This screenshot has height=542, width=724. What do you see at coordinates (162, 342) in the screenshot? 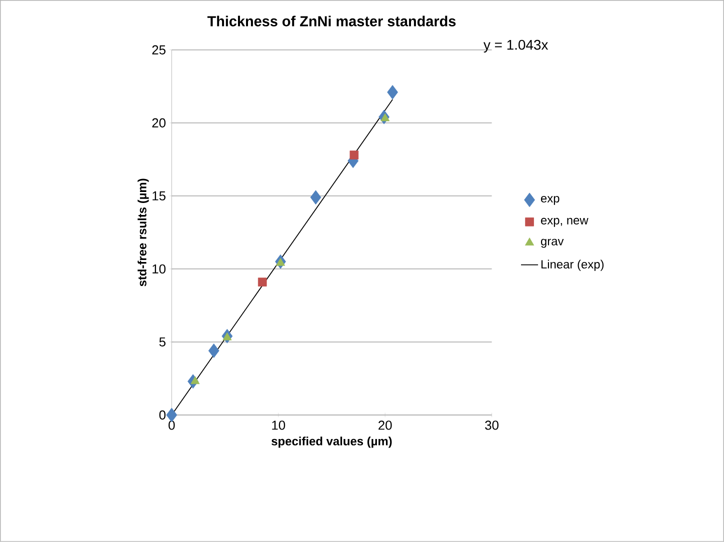
I see `y-tick-label: 5` at bounding box center [162, 342].